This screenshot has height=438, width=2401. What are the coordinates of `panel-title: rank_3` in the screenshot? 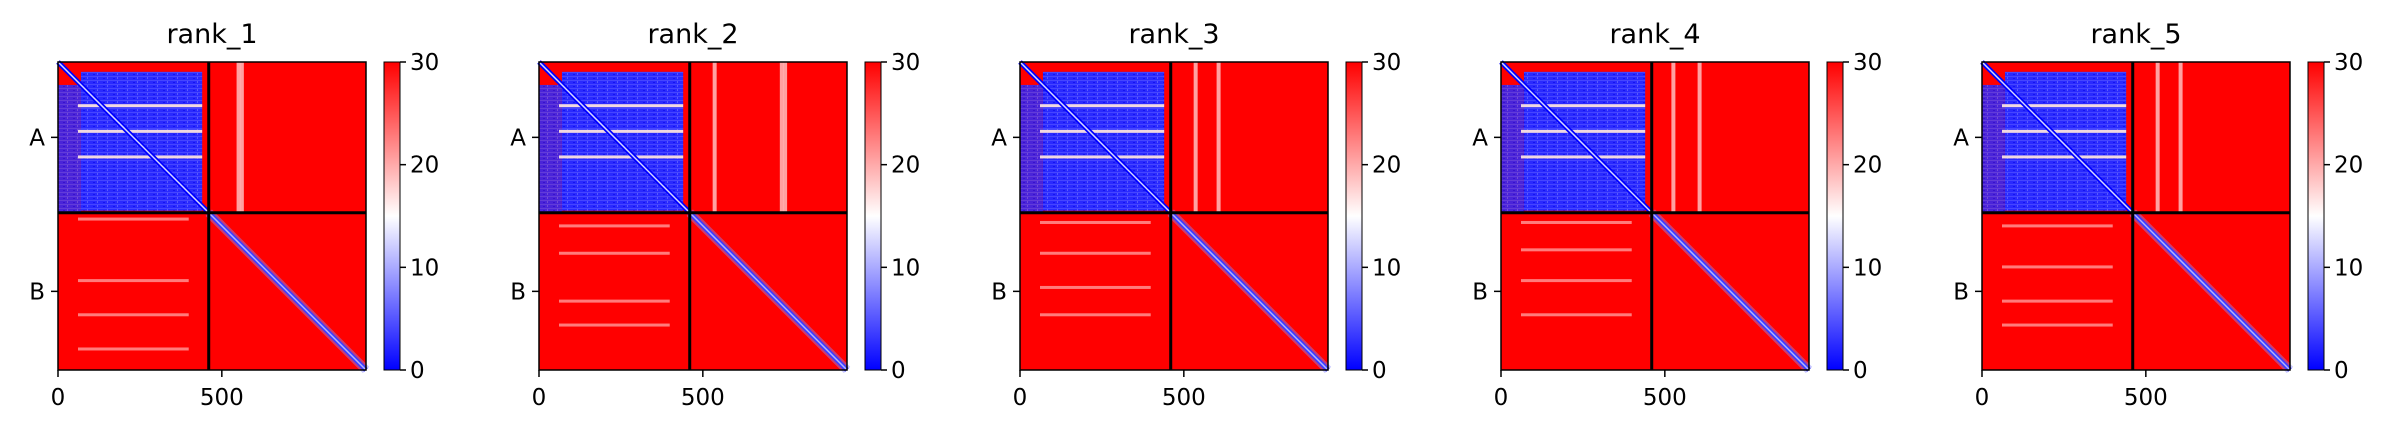 It's located at (1173, 34).